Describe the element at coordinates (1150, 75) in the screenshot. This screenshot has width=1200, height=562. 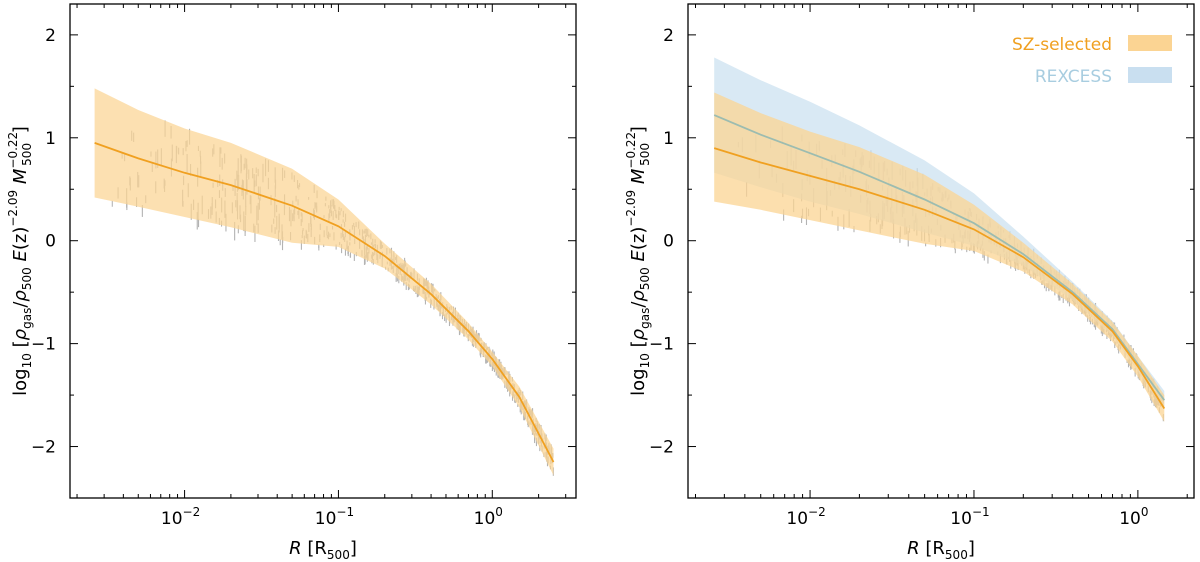
I see `legend-swatch-rexcess` at that location.